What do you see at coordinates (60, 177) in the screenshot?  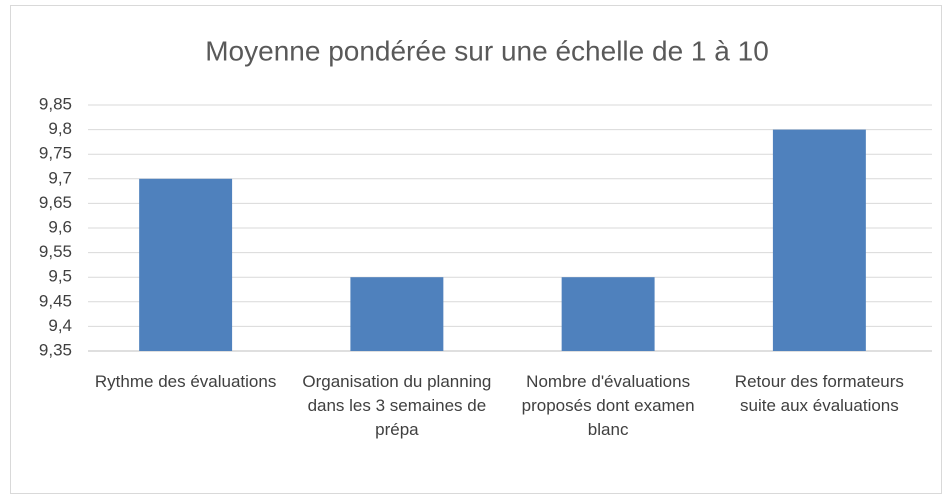 I see `y-tick-label: 9,7` at bounding box center [60, 177].